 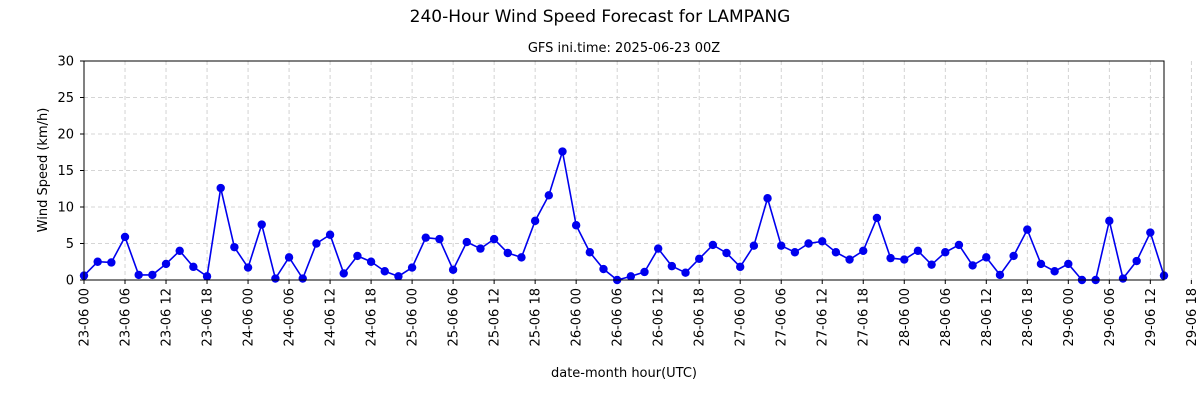 I want to click on x-tick-label: 24-06 00, so click(x=249, y=317).